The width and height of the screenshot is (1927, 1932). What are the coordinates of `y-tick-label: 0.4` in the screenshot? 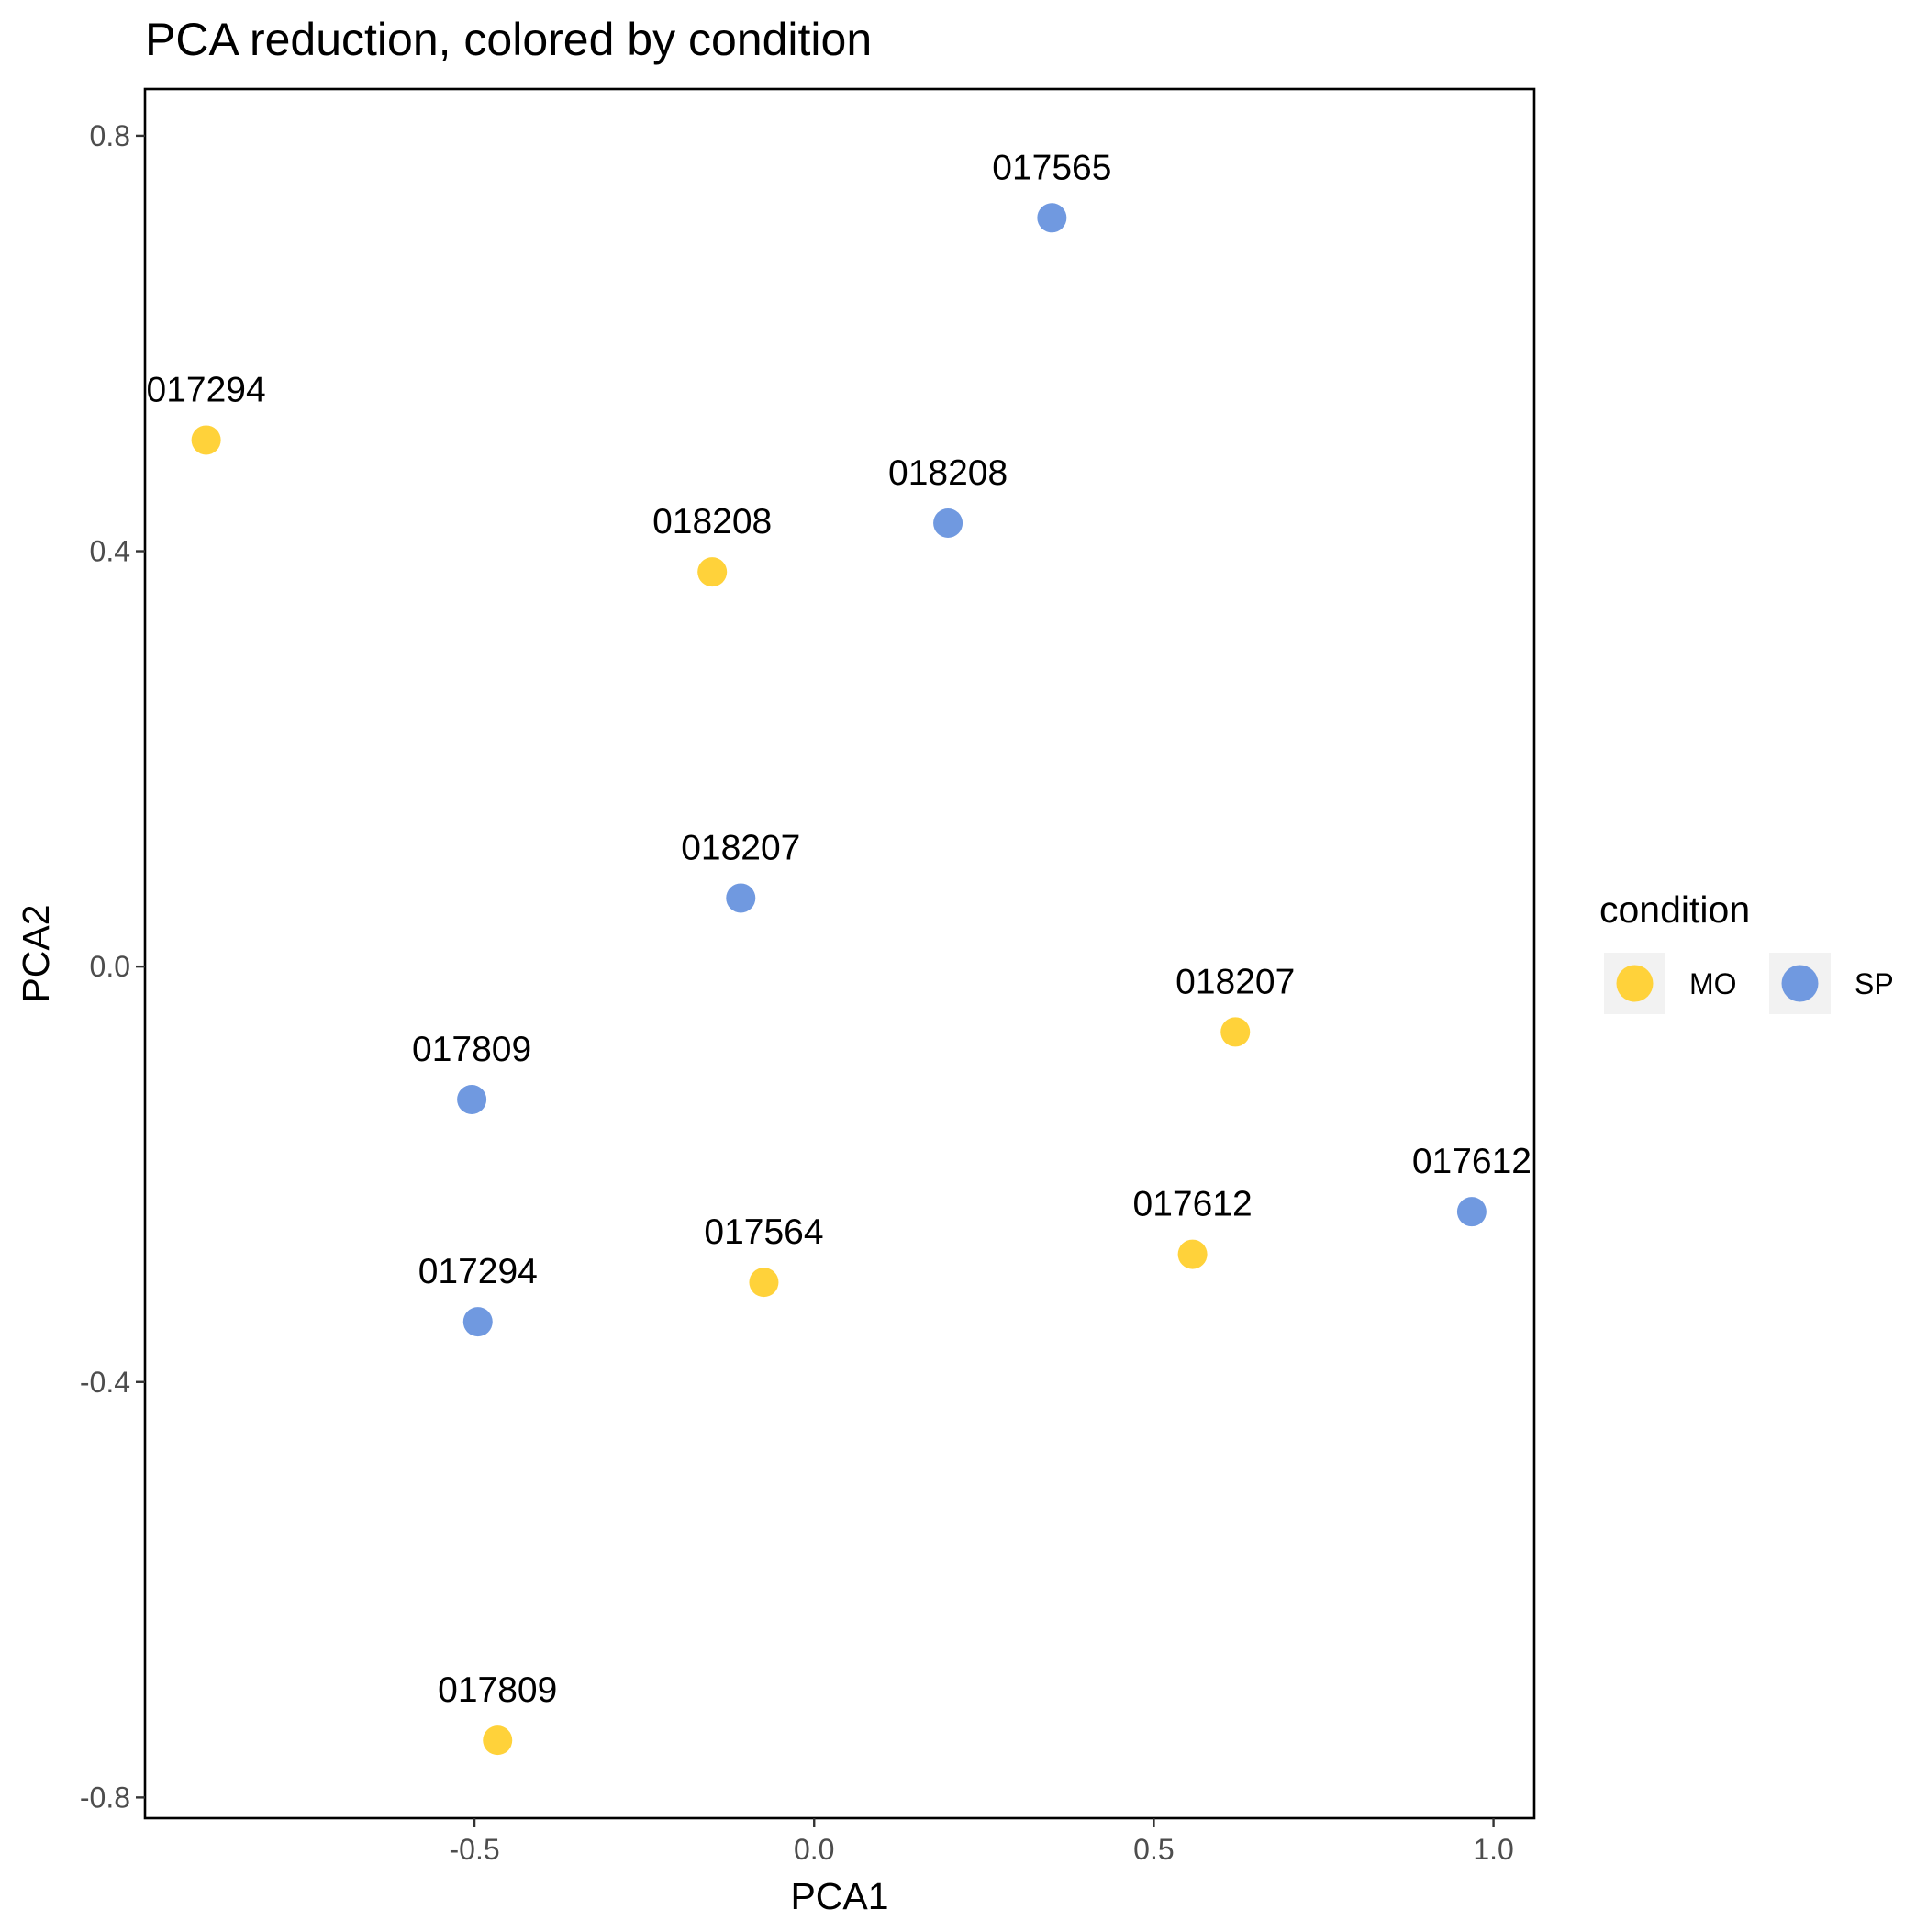 It's located at (110, 551).